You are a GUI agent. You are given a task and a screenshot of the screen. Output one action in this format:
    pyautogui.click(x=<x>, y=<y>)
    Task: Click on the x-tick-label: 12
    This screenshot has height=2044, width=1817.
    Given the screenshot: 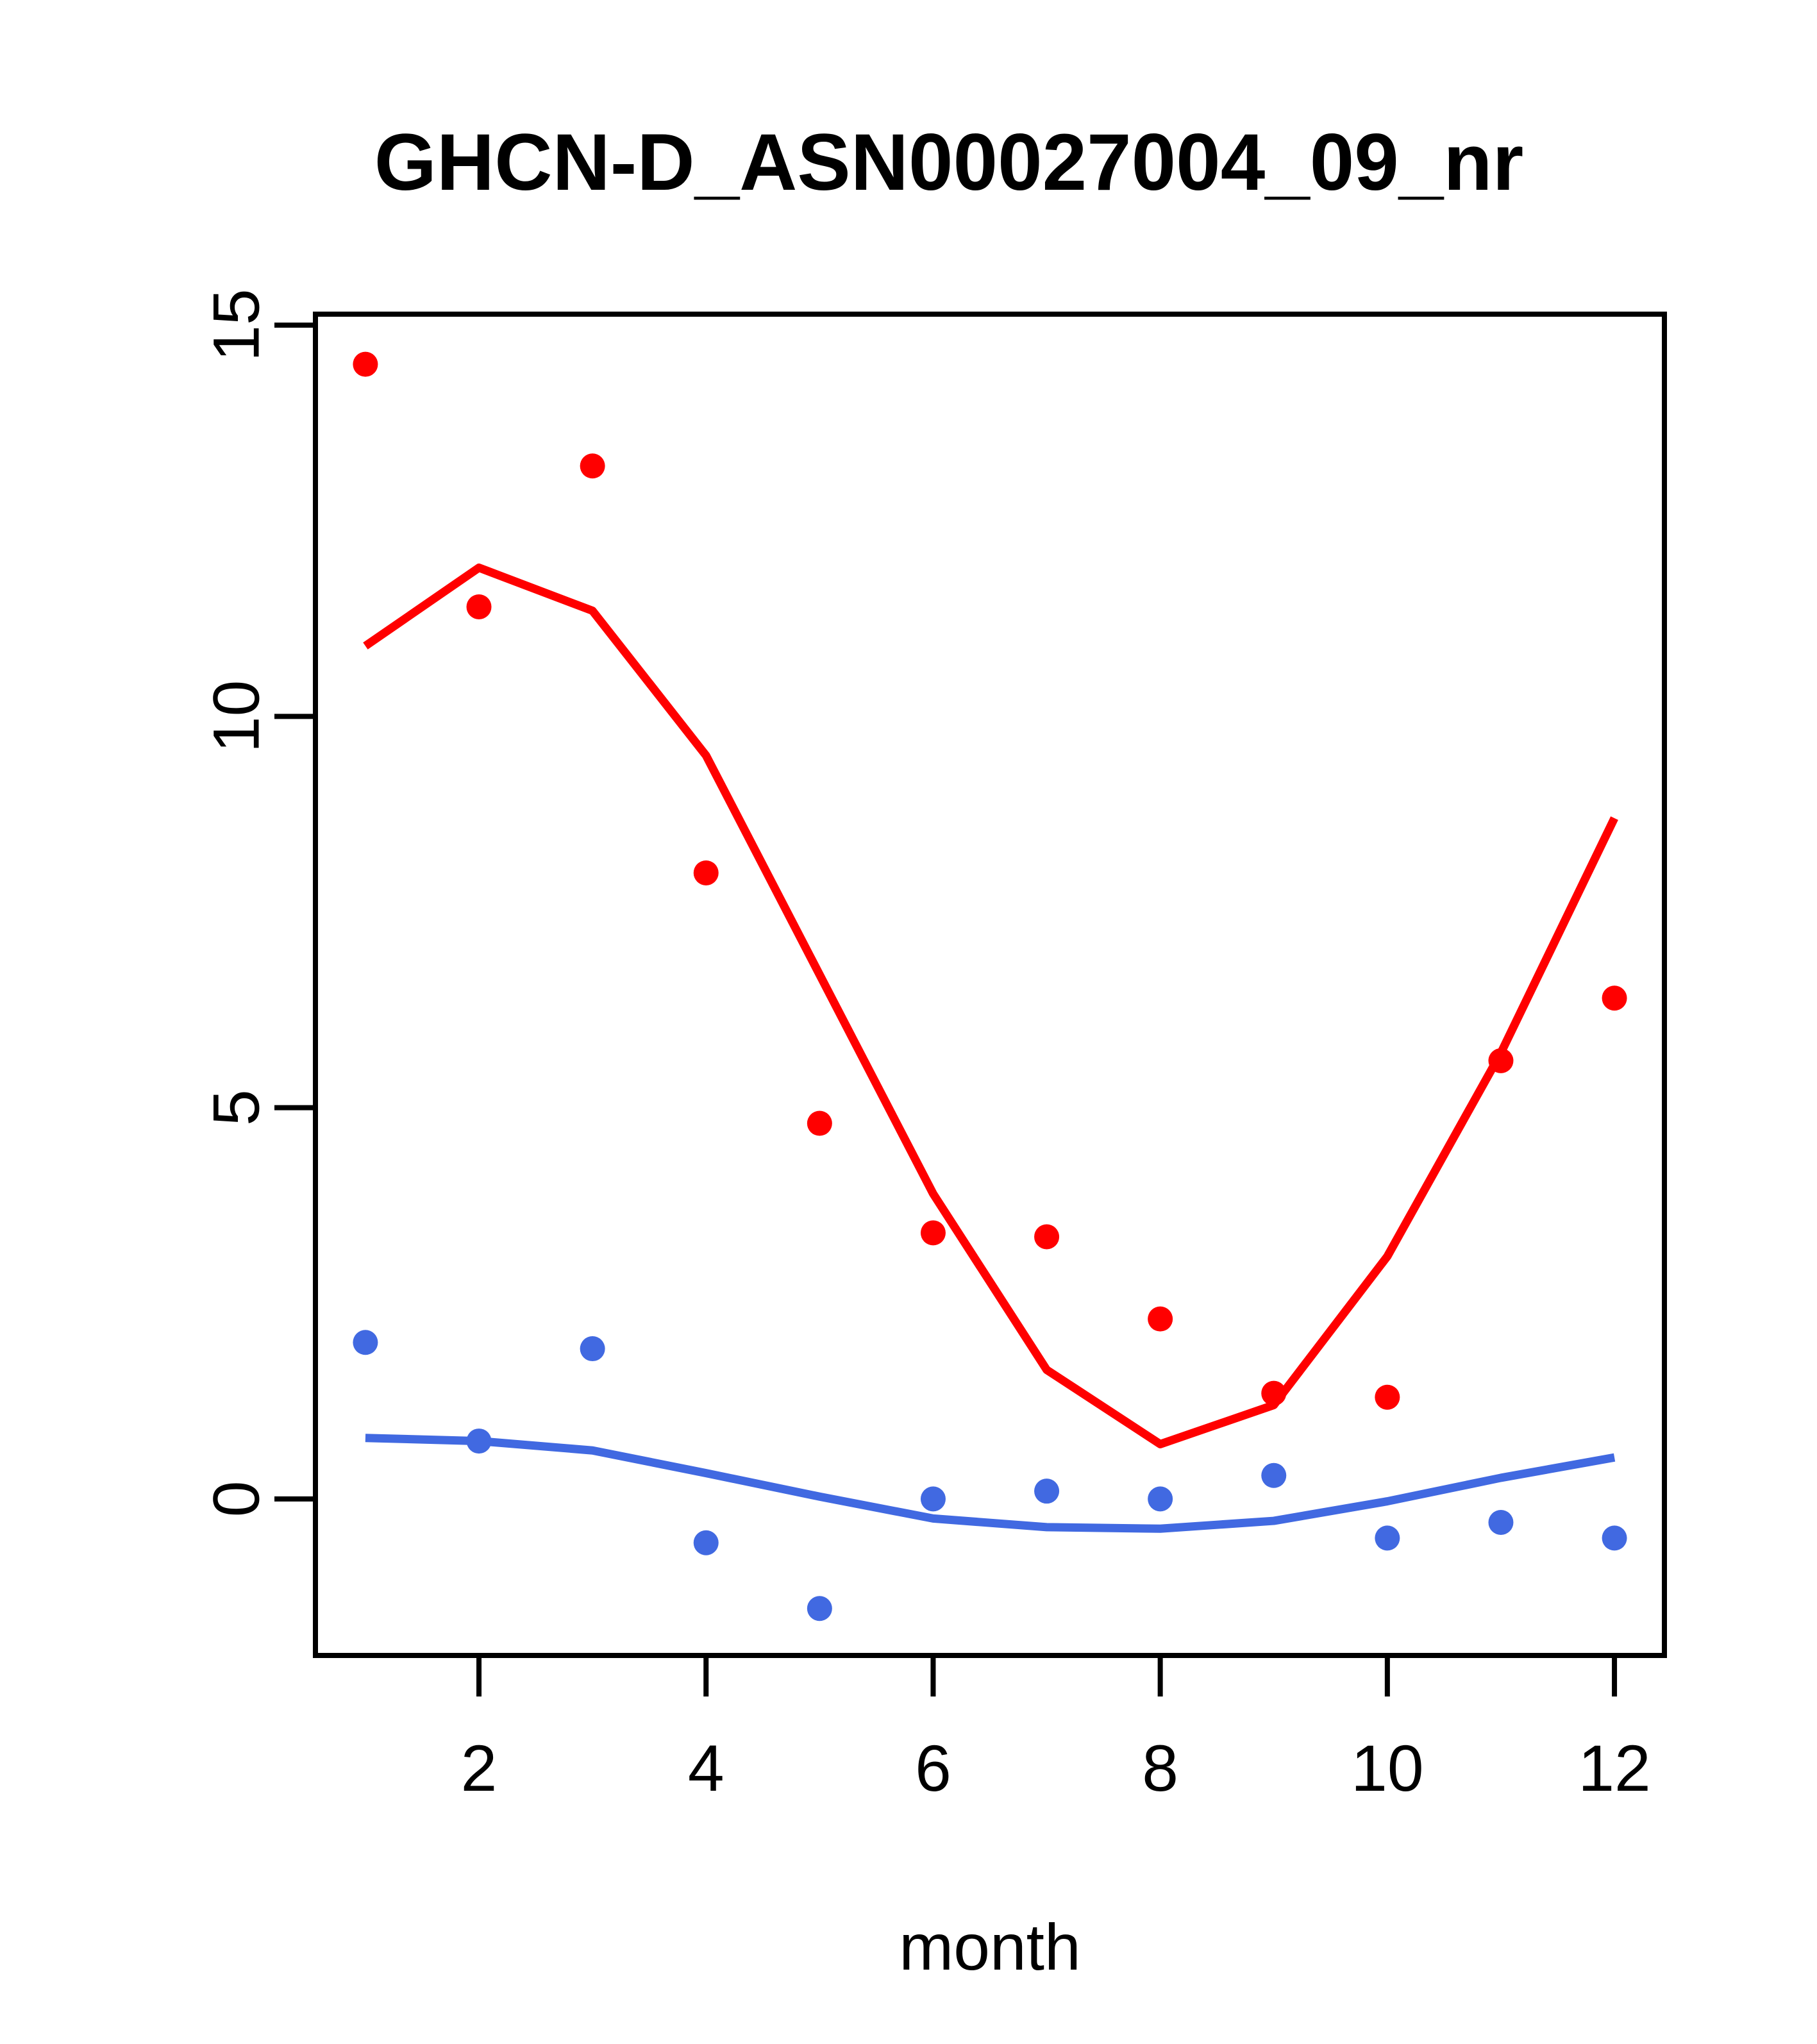 What is the action you would take?
    pyautogui.click(x=1614, y=1768)
    